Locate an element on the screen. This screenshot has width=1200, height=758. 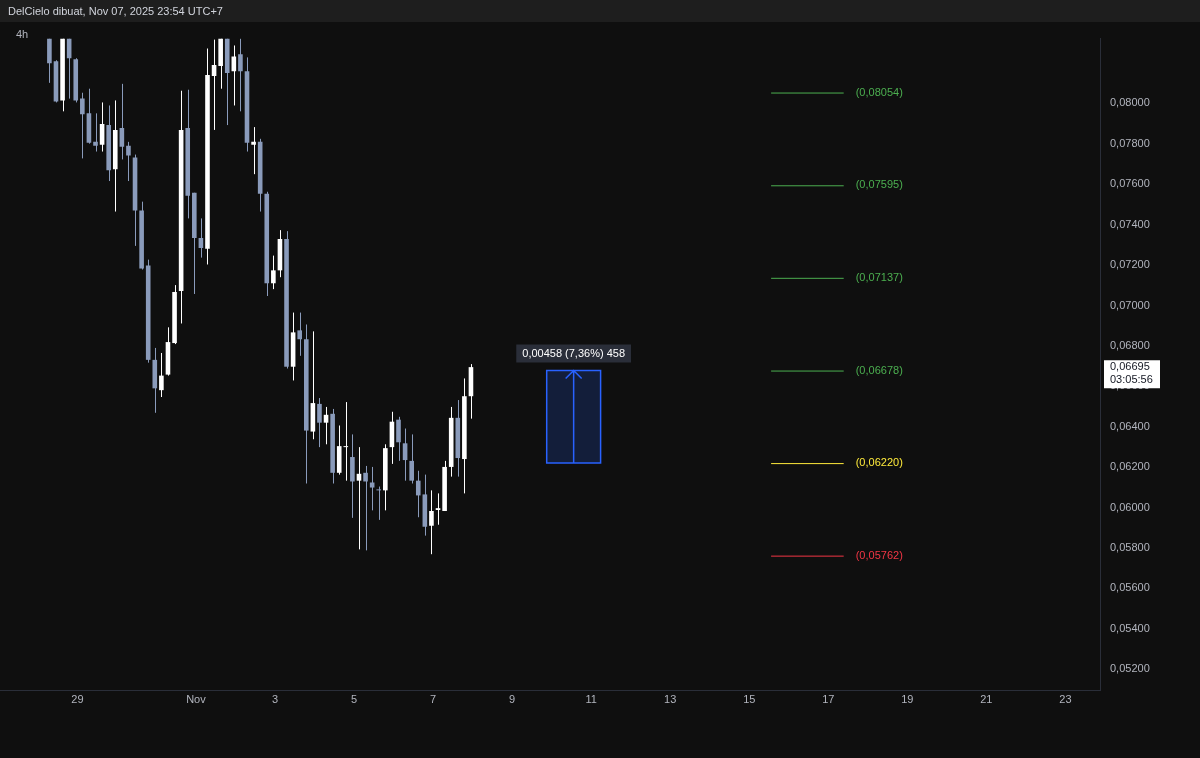
x-tick-label: 15 is located at coordinates (749, 699).